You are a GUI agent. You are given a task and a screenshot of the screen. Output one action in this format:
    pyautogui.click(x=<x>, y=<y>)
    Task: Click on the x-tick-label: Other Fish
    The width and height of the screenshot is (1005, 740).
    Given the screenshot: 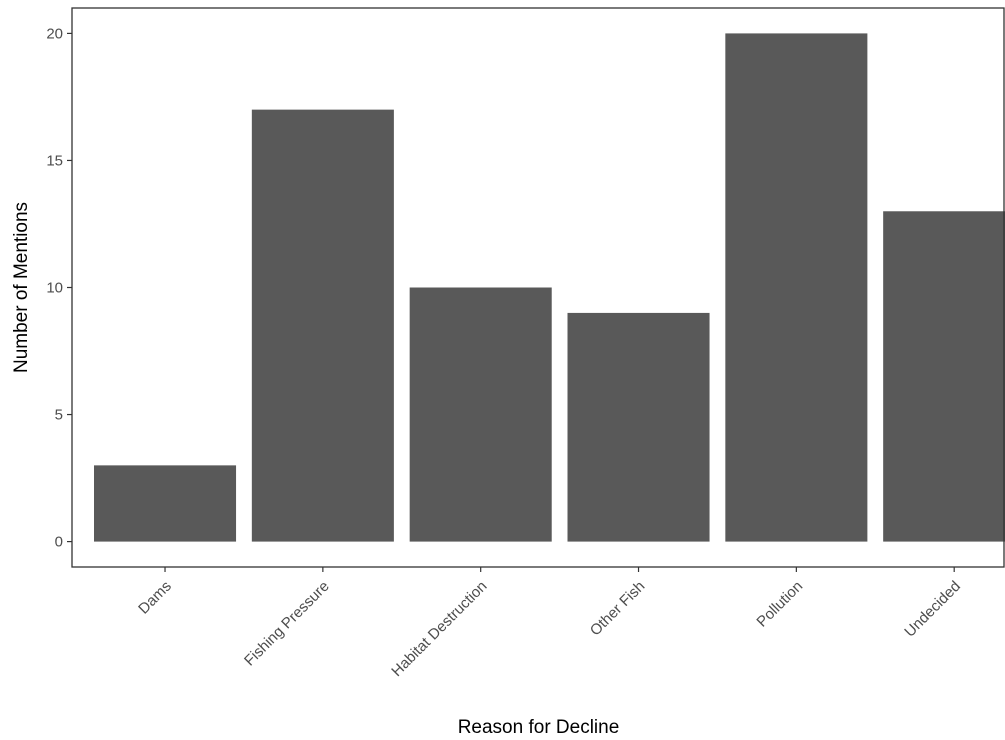 What is the action you would take?
    pyautogui.click(x=618, y=609)
    